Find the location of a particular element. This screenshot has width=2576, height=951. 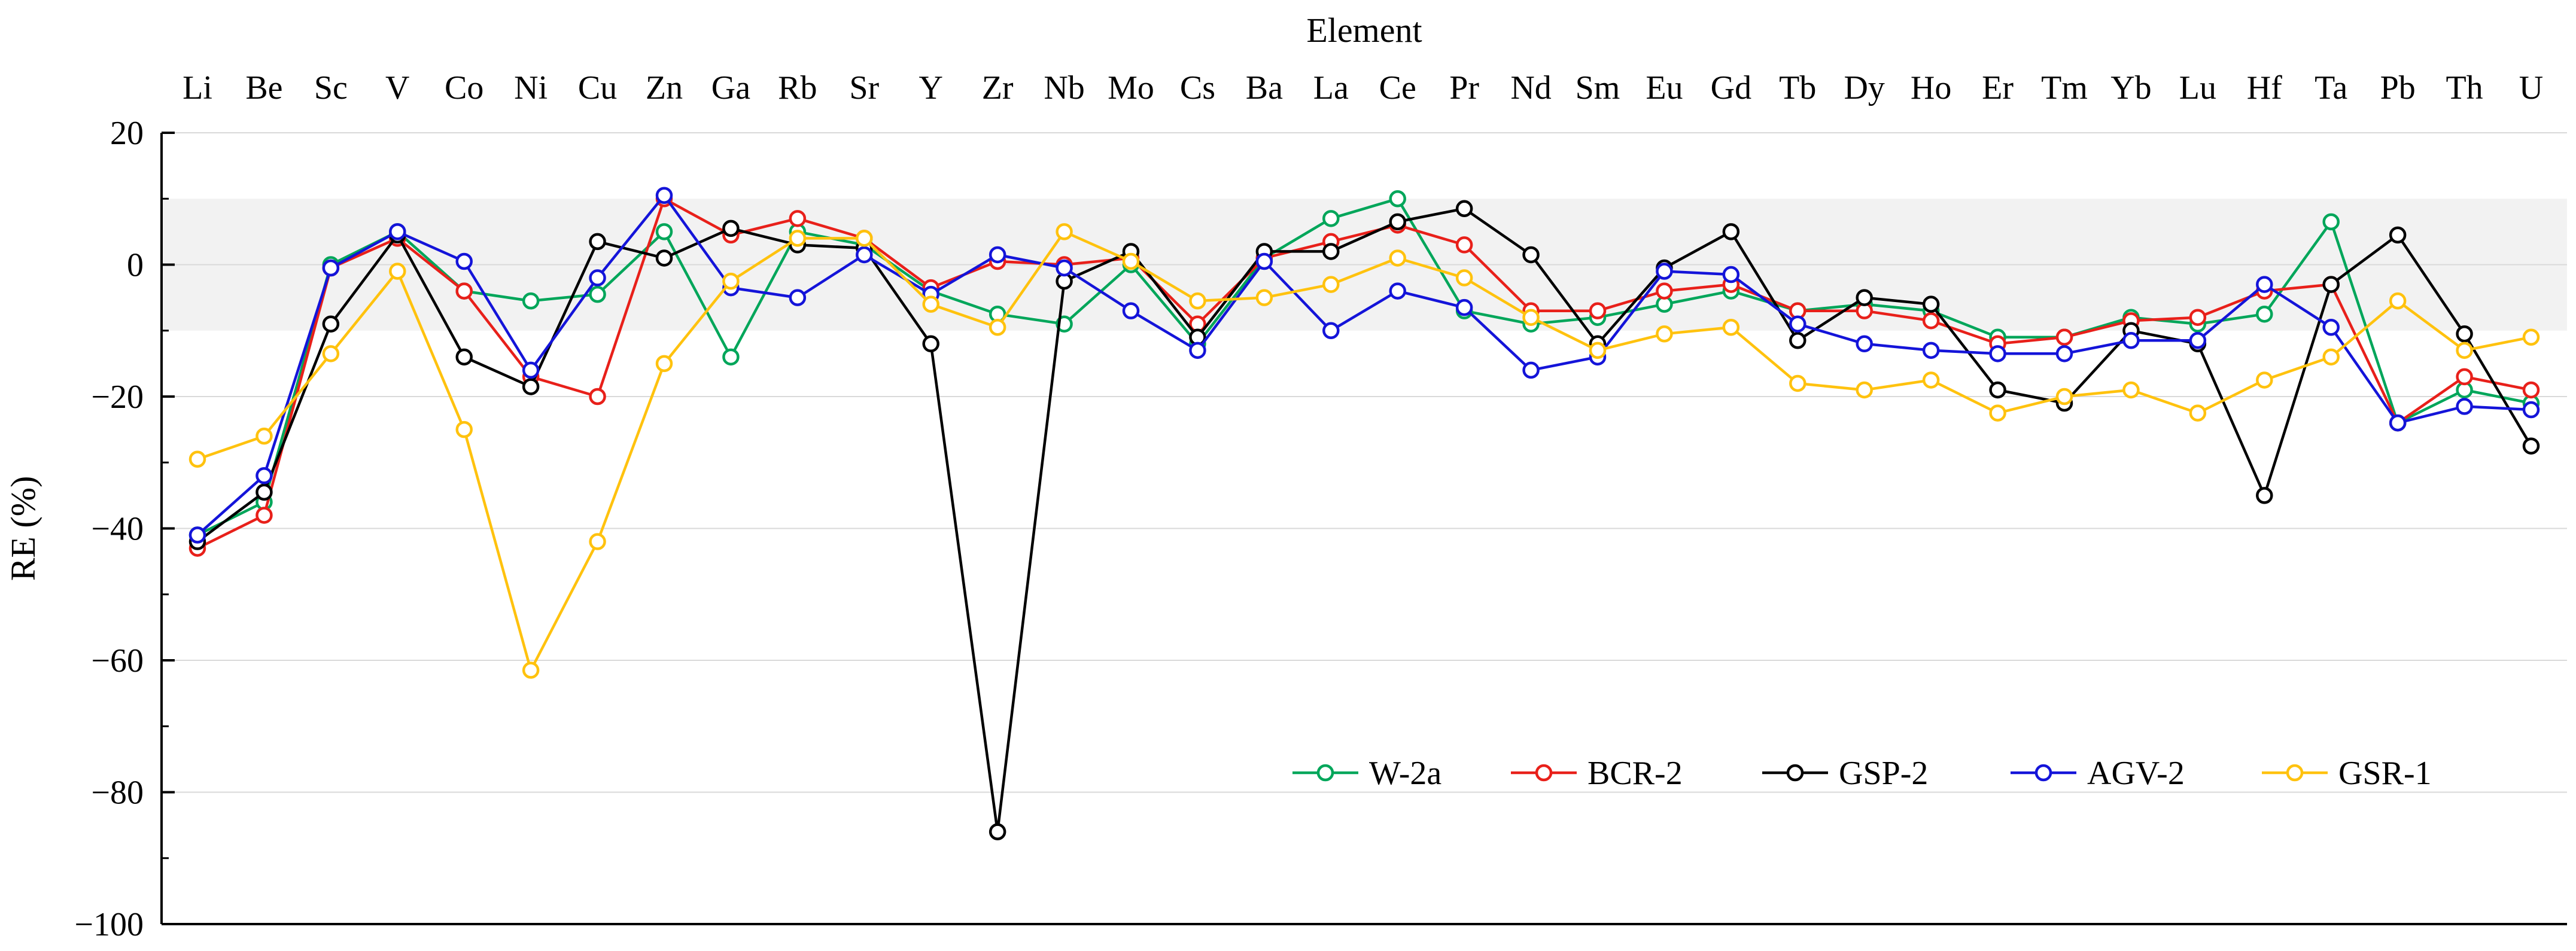

legend-item: BCR-2 is located at coordinates (1597, 773).